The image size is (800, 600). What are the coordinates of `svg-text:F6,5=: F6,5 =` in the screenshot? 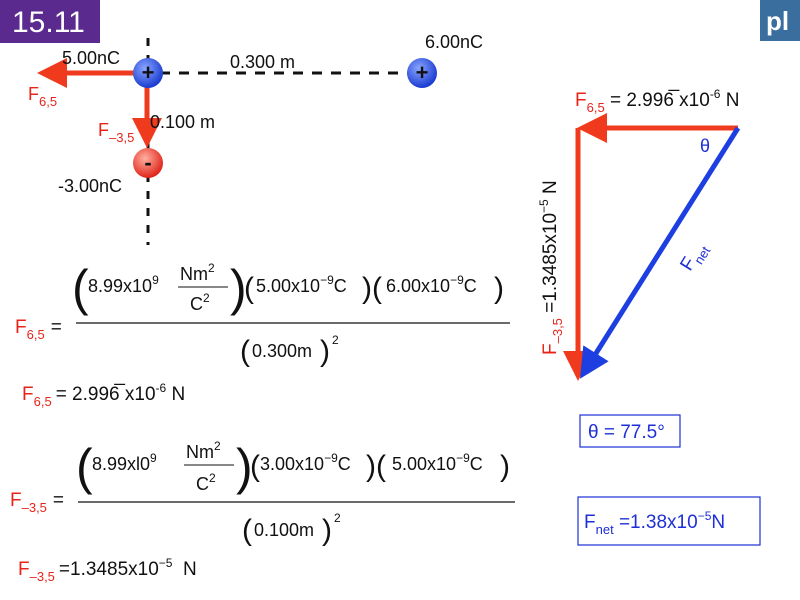 It's located at (38, 329).